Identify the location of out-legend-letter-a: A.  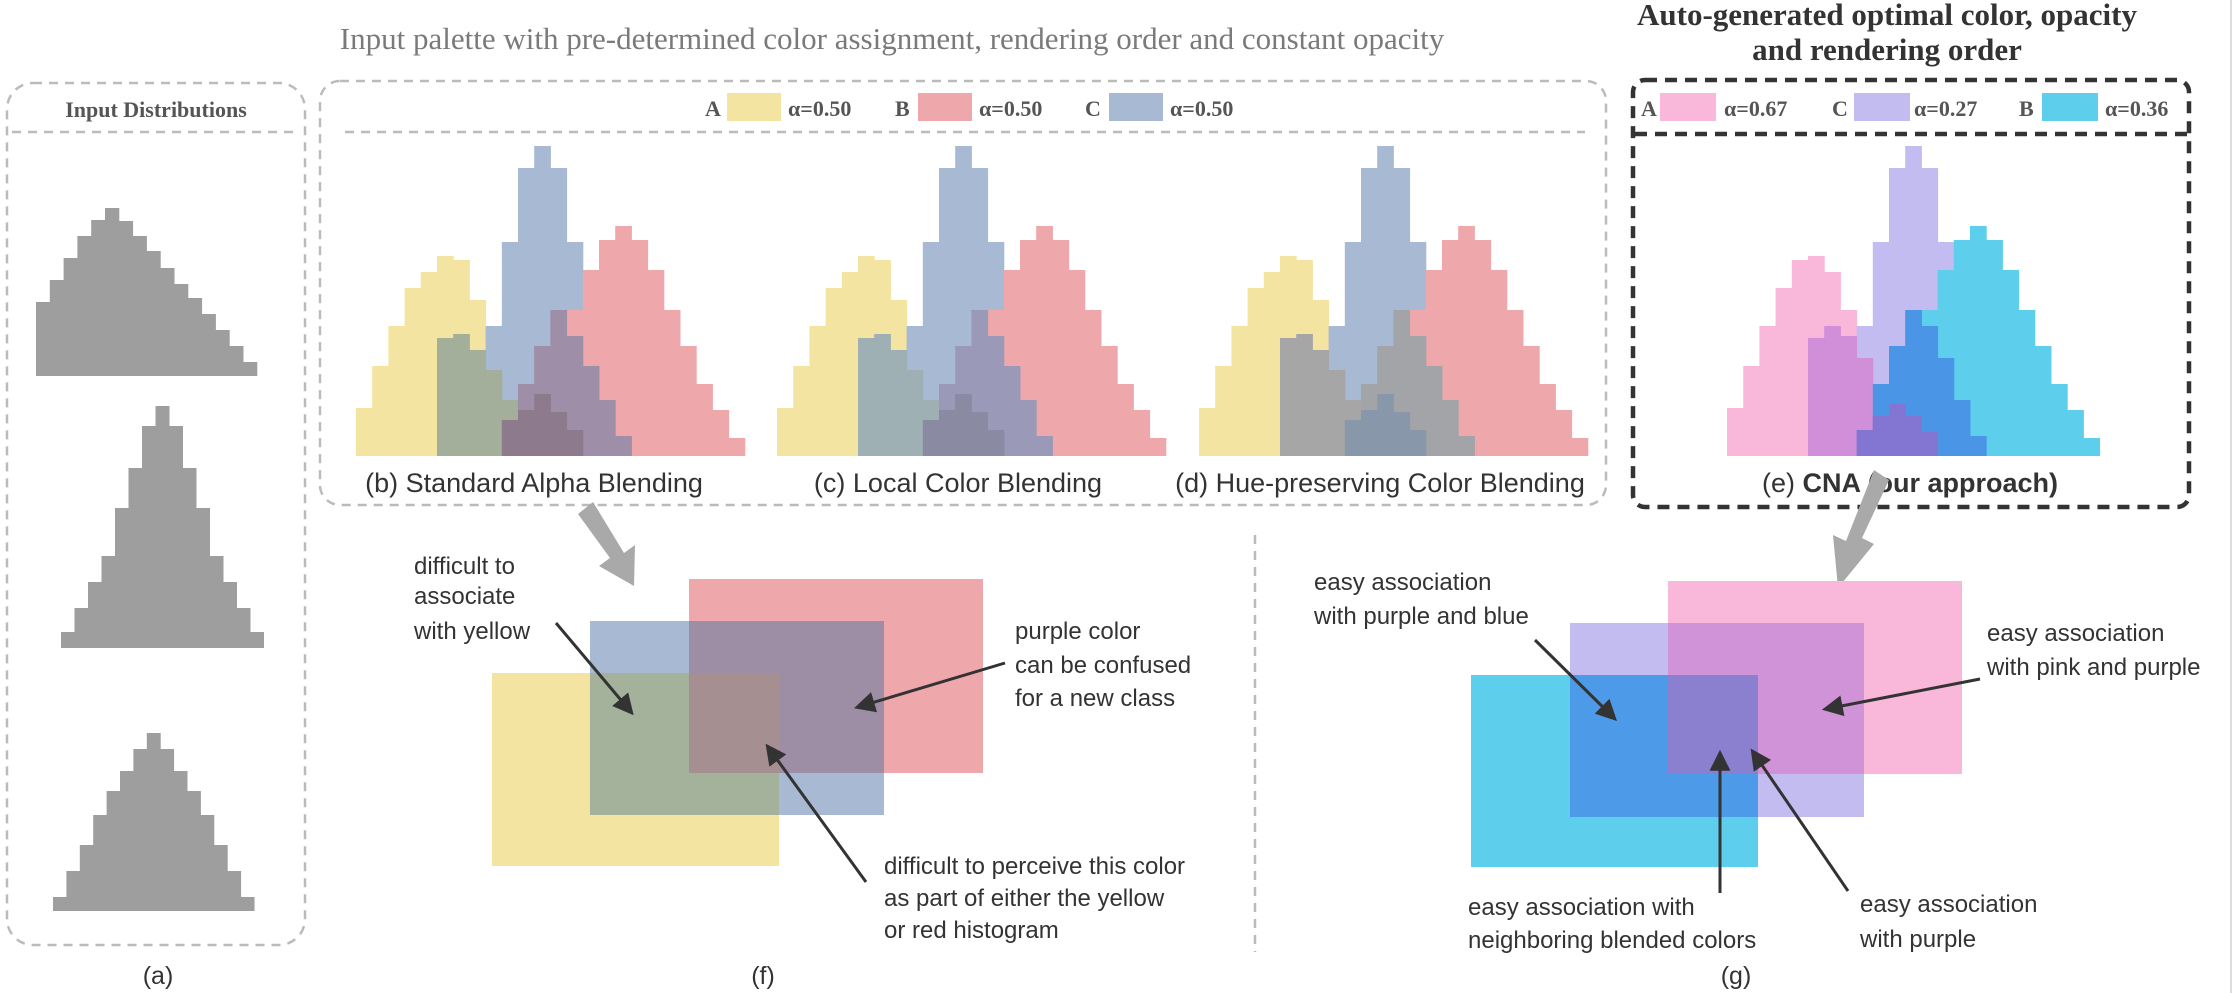
(1649, 108).